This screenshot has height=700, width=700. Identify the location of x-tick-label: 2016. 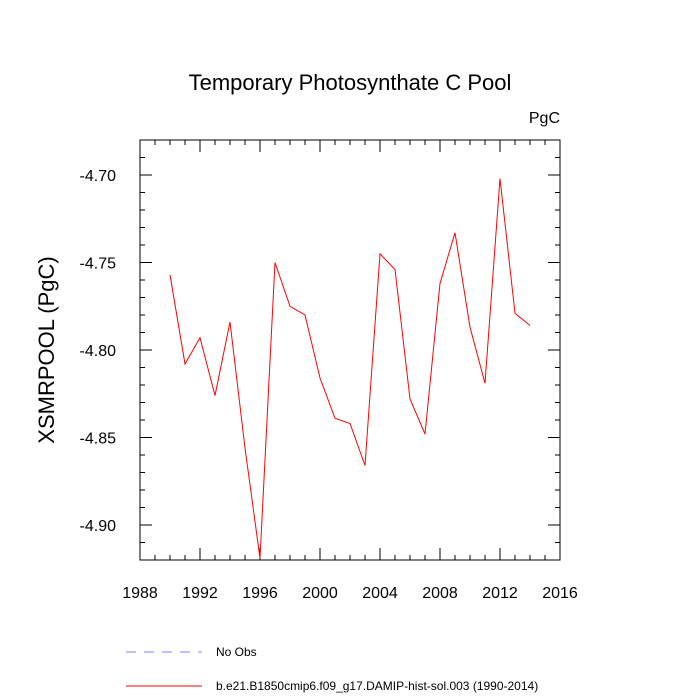
(560, 593).